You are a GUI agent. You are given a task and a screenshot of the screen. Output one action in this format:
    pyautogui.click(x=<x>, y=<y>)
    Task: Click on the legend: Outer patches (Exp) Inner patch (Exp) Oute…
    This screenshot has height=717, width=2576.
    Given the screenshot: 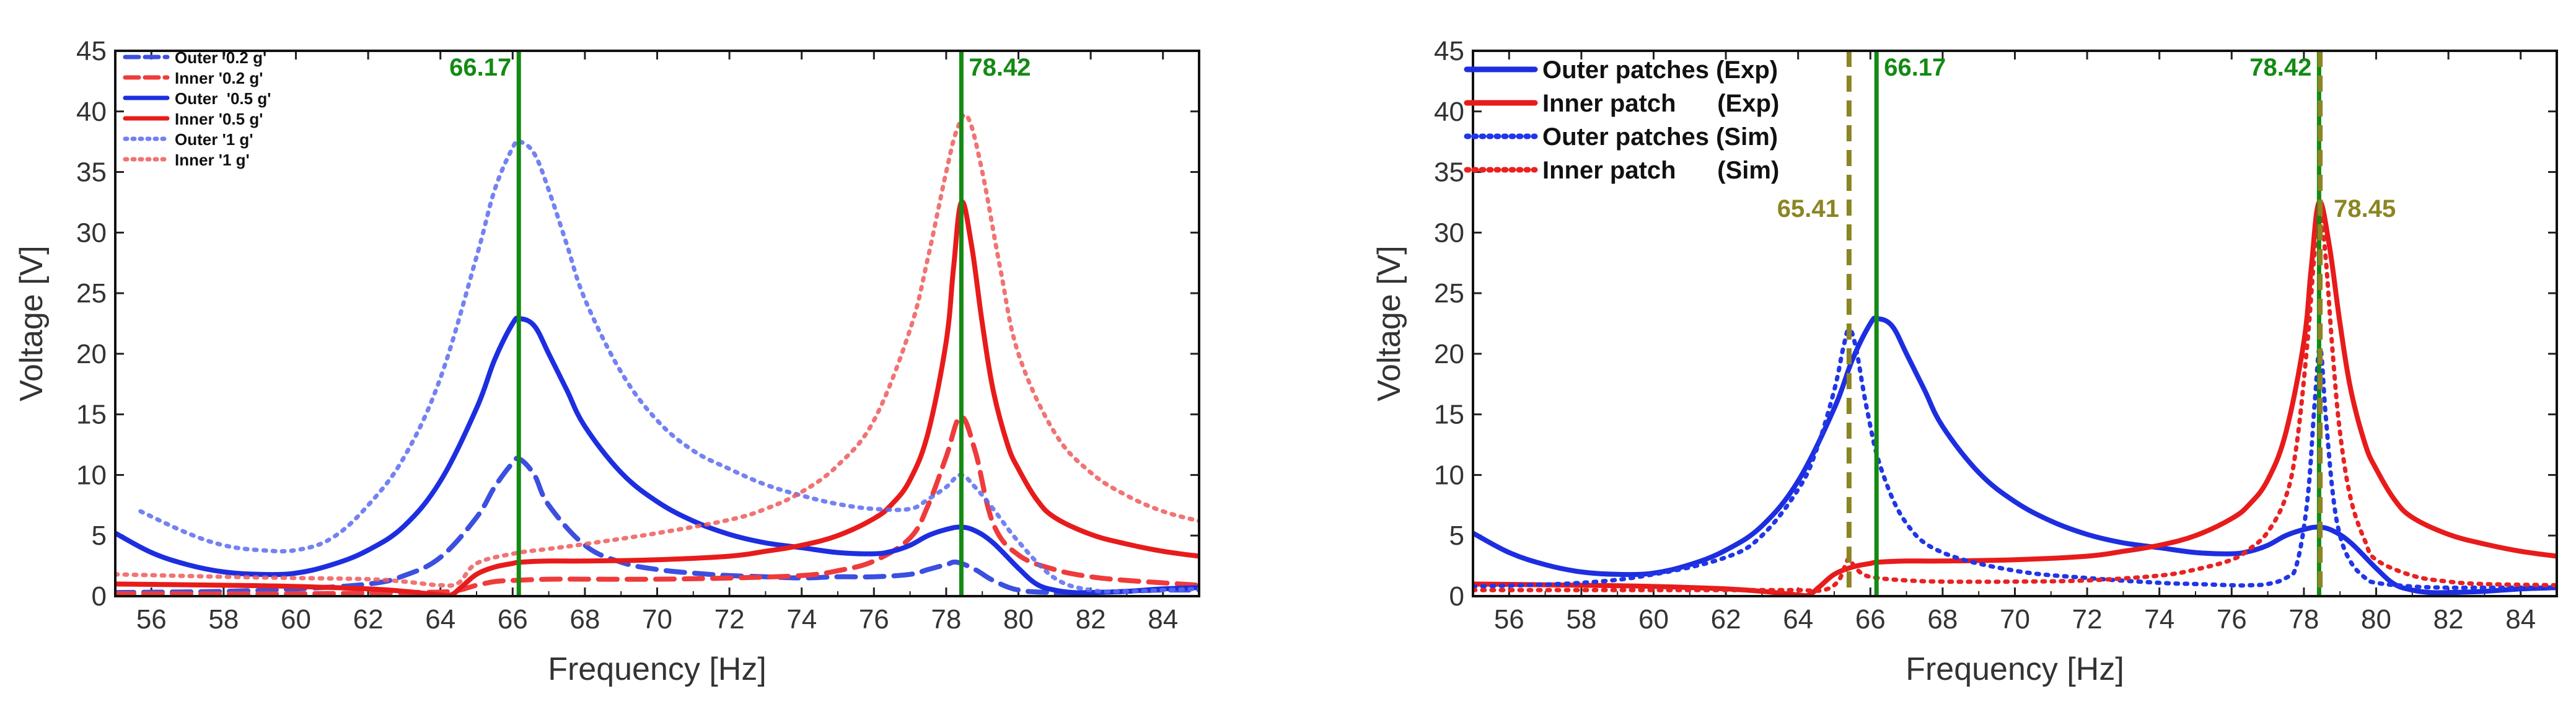 What is the action you would take?
    pyautogui.click(x=1621, y=120)
    